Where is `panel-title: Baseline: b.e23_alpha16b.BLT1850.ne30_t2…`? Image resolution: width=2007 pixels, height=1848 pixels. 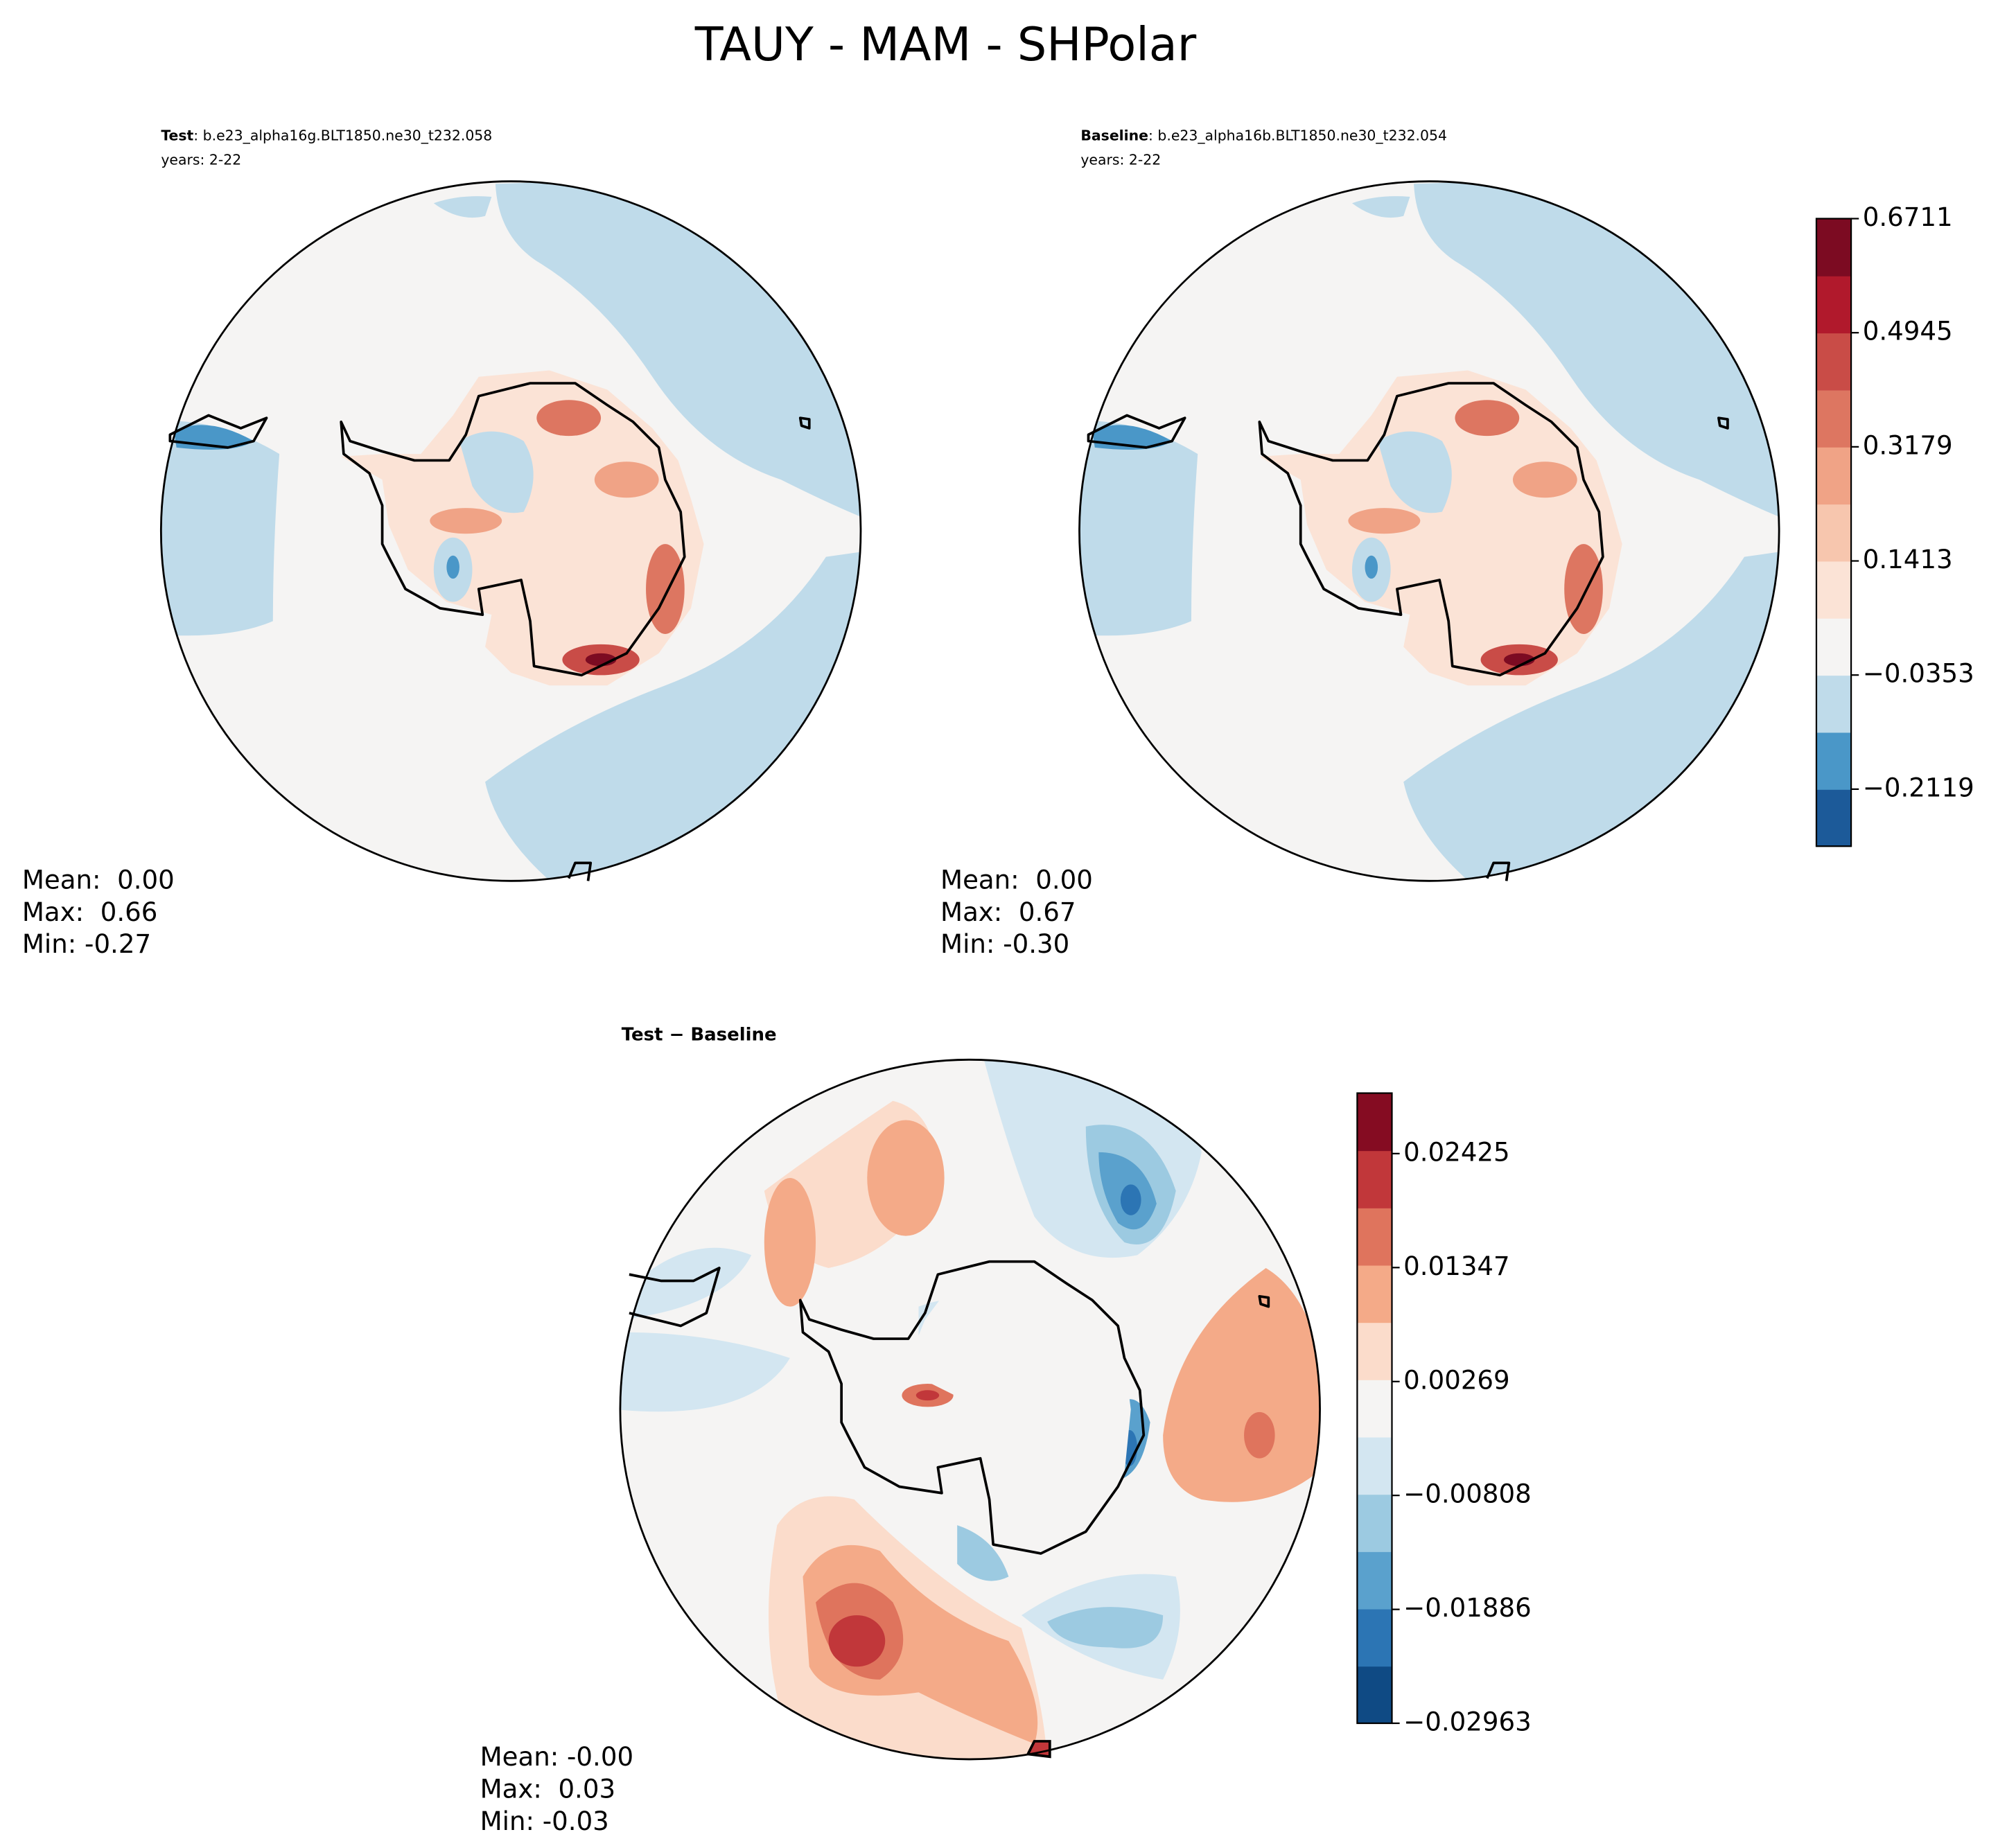 panel-title: Baseline: b.e23_alpha16b.BLT1850.ne30_t2… is located at coordinates (1263, 135).